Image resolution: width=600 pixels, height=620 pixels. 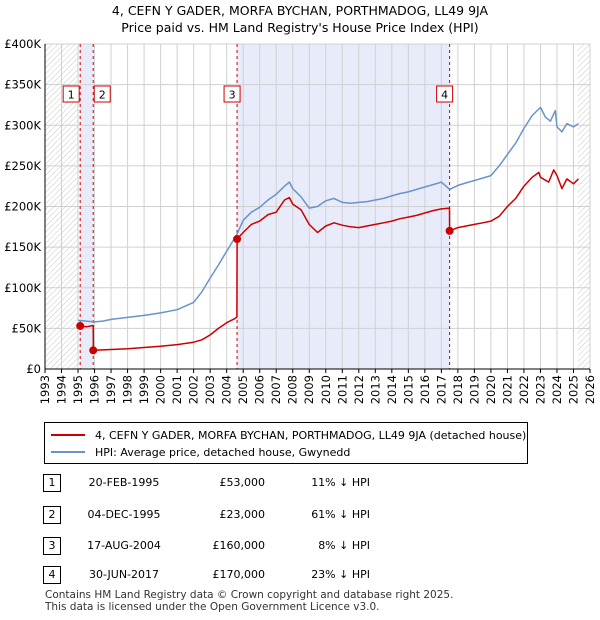 What do you see at coordinates (22, 207) in the screenshot?
I see `y-tick-label: £200K` at bounding box center [22, 207].